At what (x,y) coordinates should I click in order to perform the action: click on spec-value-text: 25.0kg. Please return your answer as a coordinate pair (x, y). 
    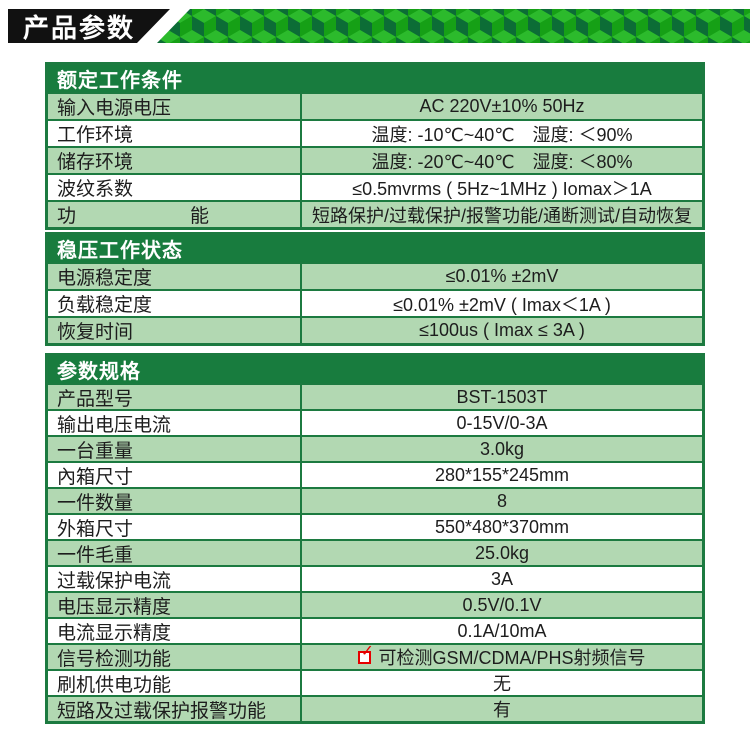
    Looking at the image, I should click on (502, 552).